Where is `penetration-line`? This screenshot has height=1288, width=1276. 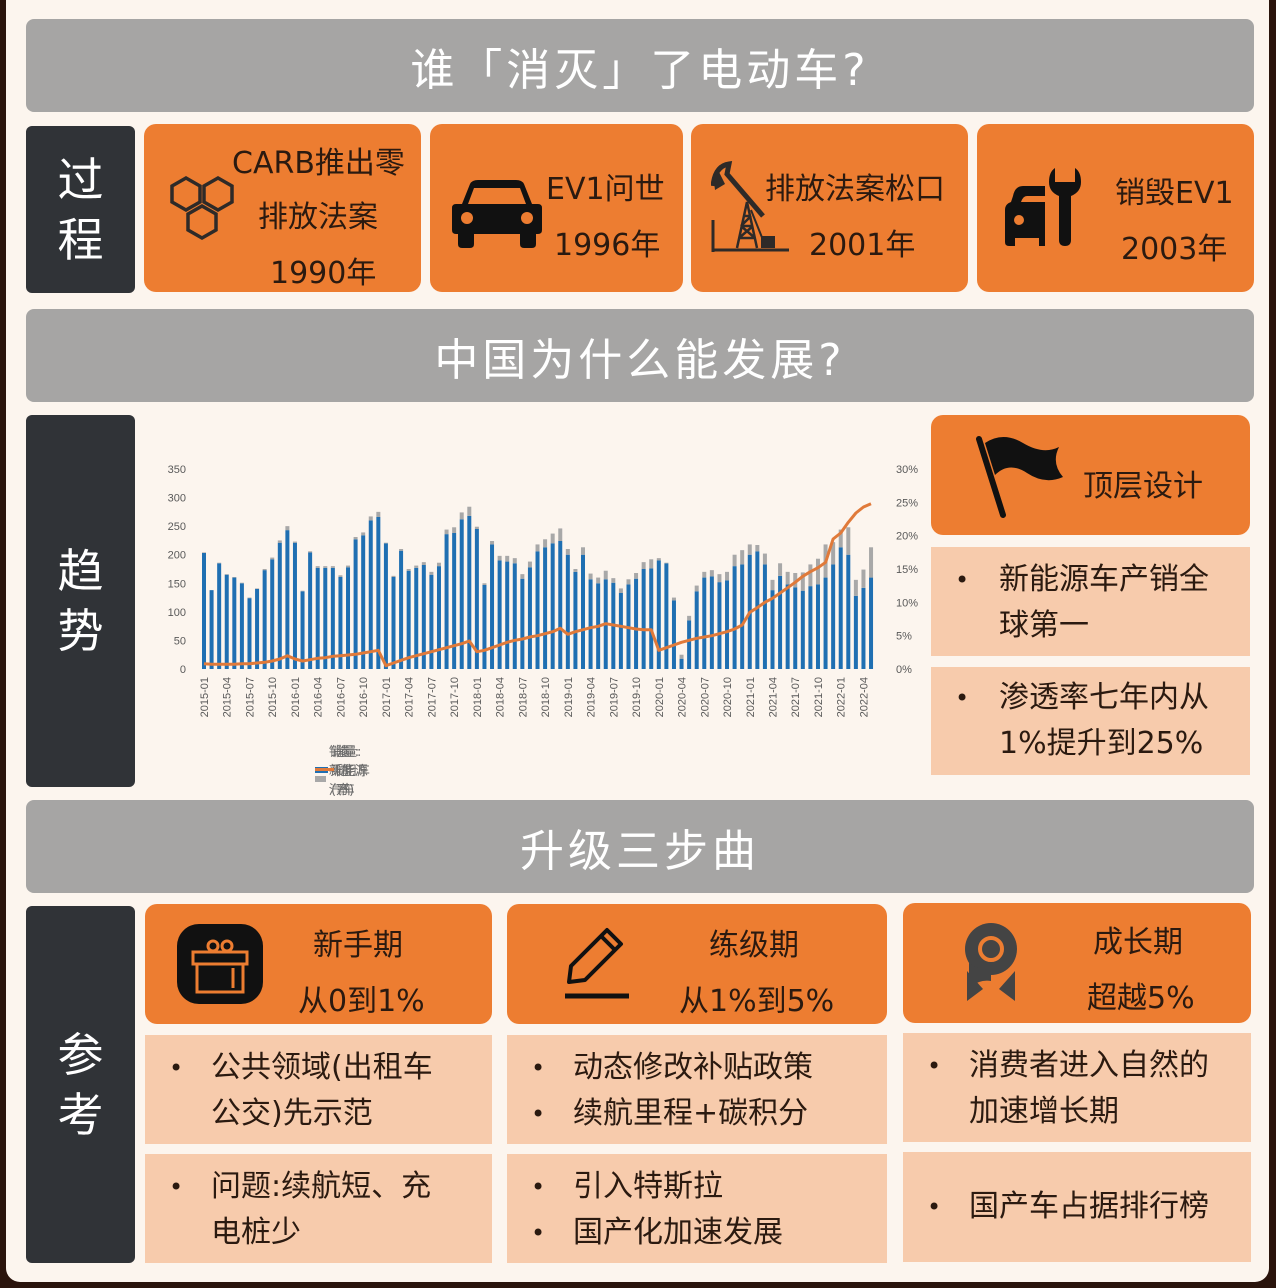
penetration-line is located at coordinates (537, 585).